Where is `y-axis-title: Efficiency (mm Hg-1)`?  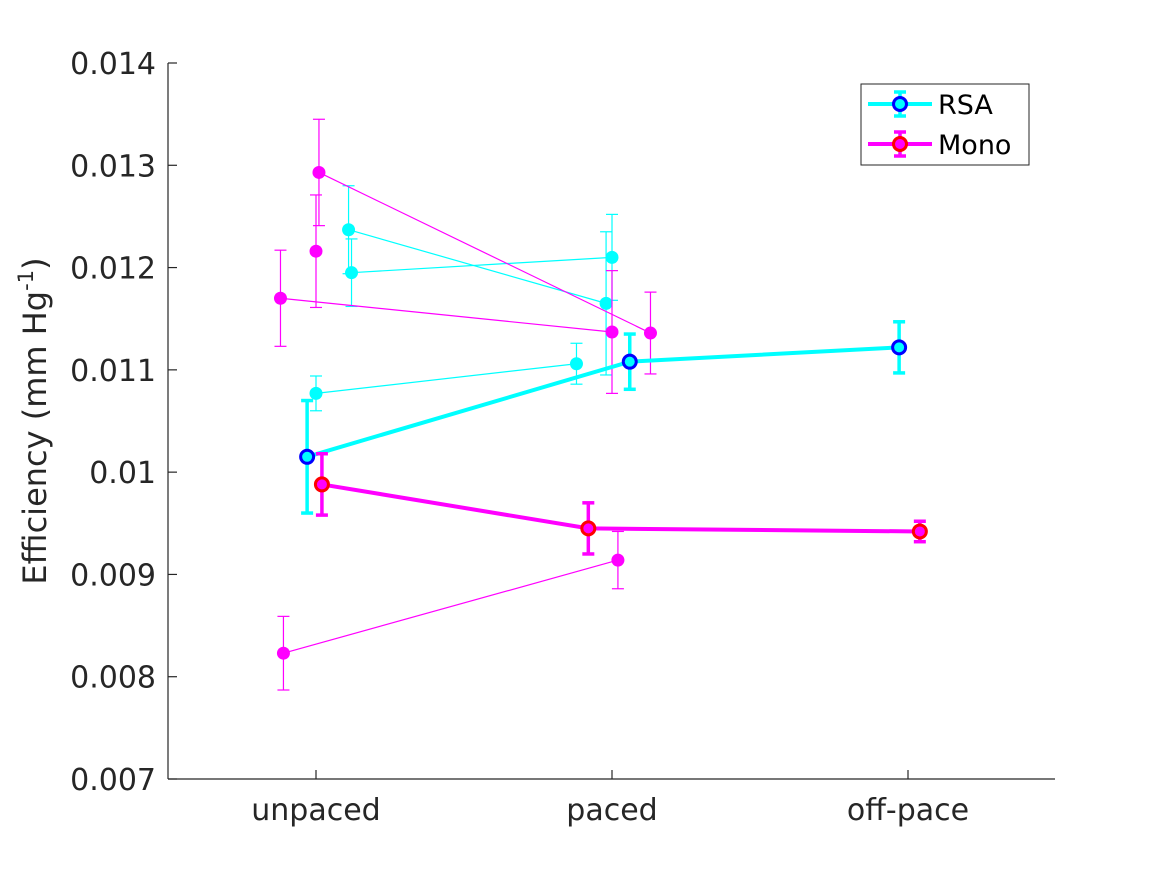
y-axis-title: Efficiency (mm Hg-1) is located at coordinates (34, 420).